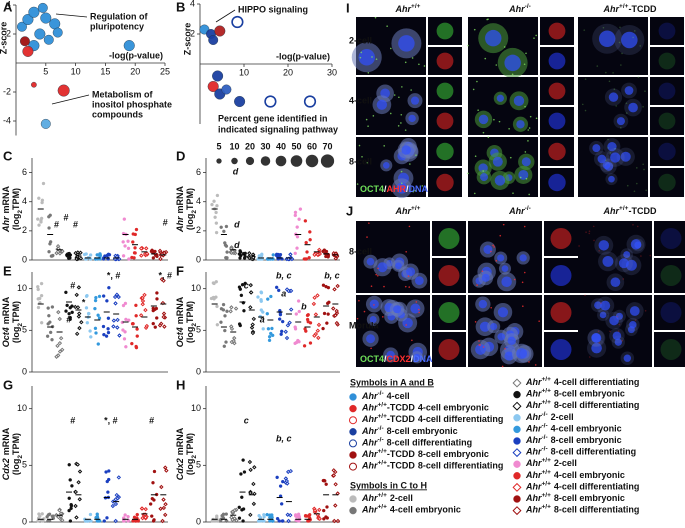 The image size is (685, 528). I want to click on y-axis-label: AhrmRNA(log2TPM), so click(12, 210).